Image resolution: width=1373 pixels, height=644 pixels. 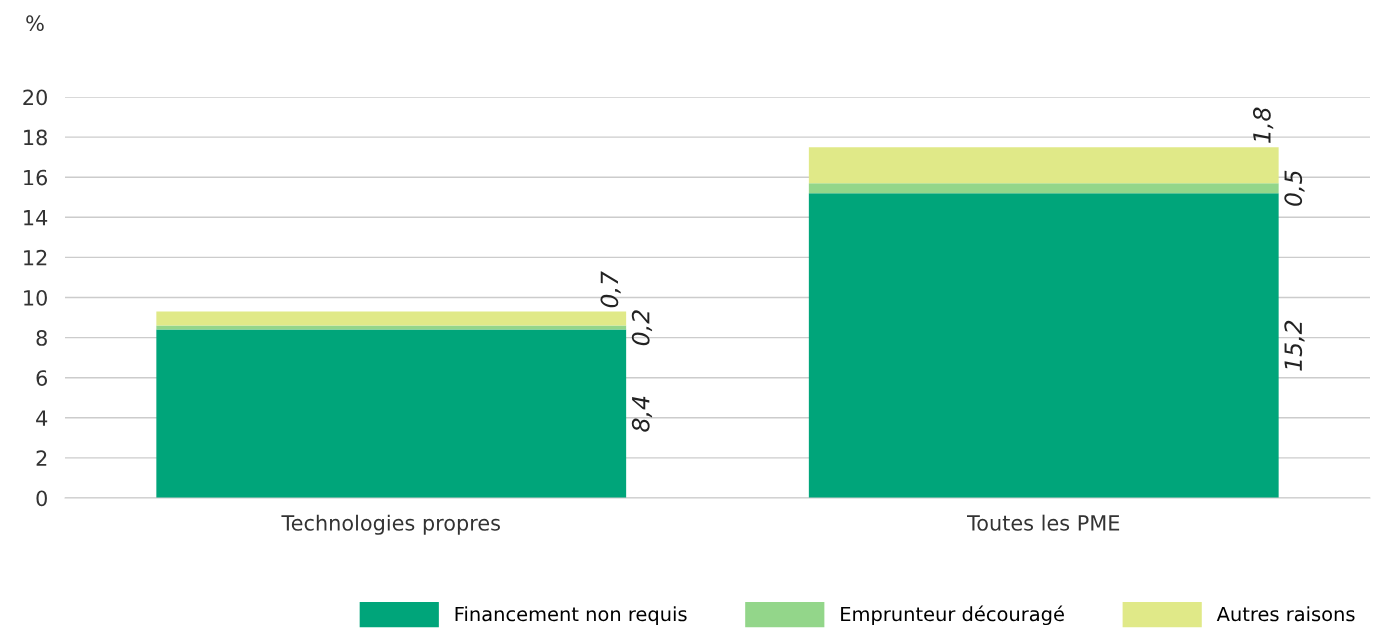 What do you see at coordinates (35, 297) in the screenshot?
I see `y-tick-label: 10` at bounding box center [35, 297].